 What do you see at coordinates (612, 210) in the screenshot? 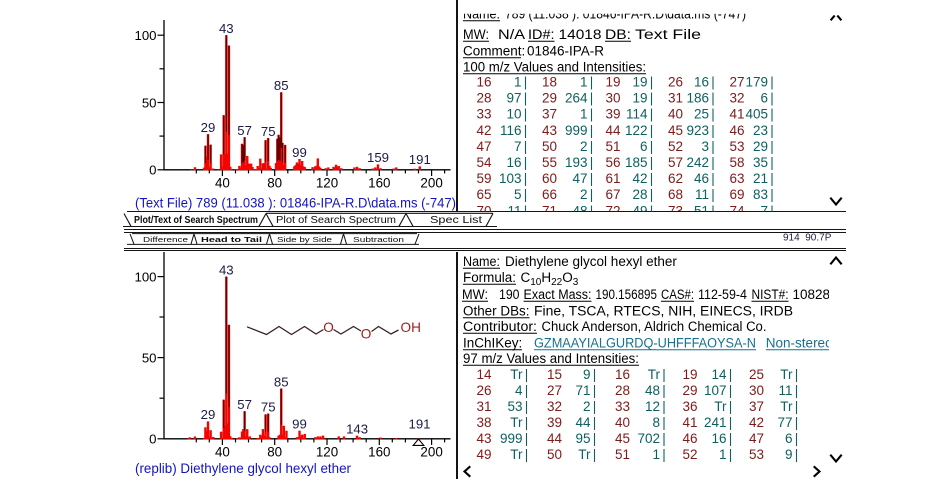
I see `svg-text: 72` at bounding box center [612, 210].